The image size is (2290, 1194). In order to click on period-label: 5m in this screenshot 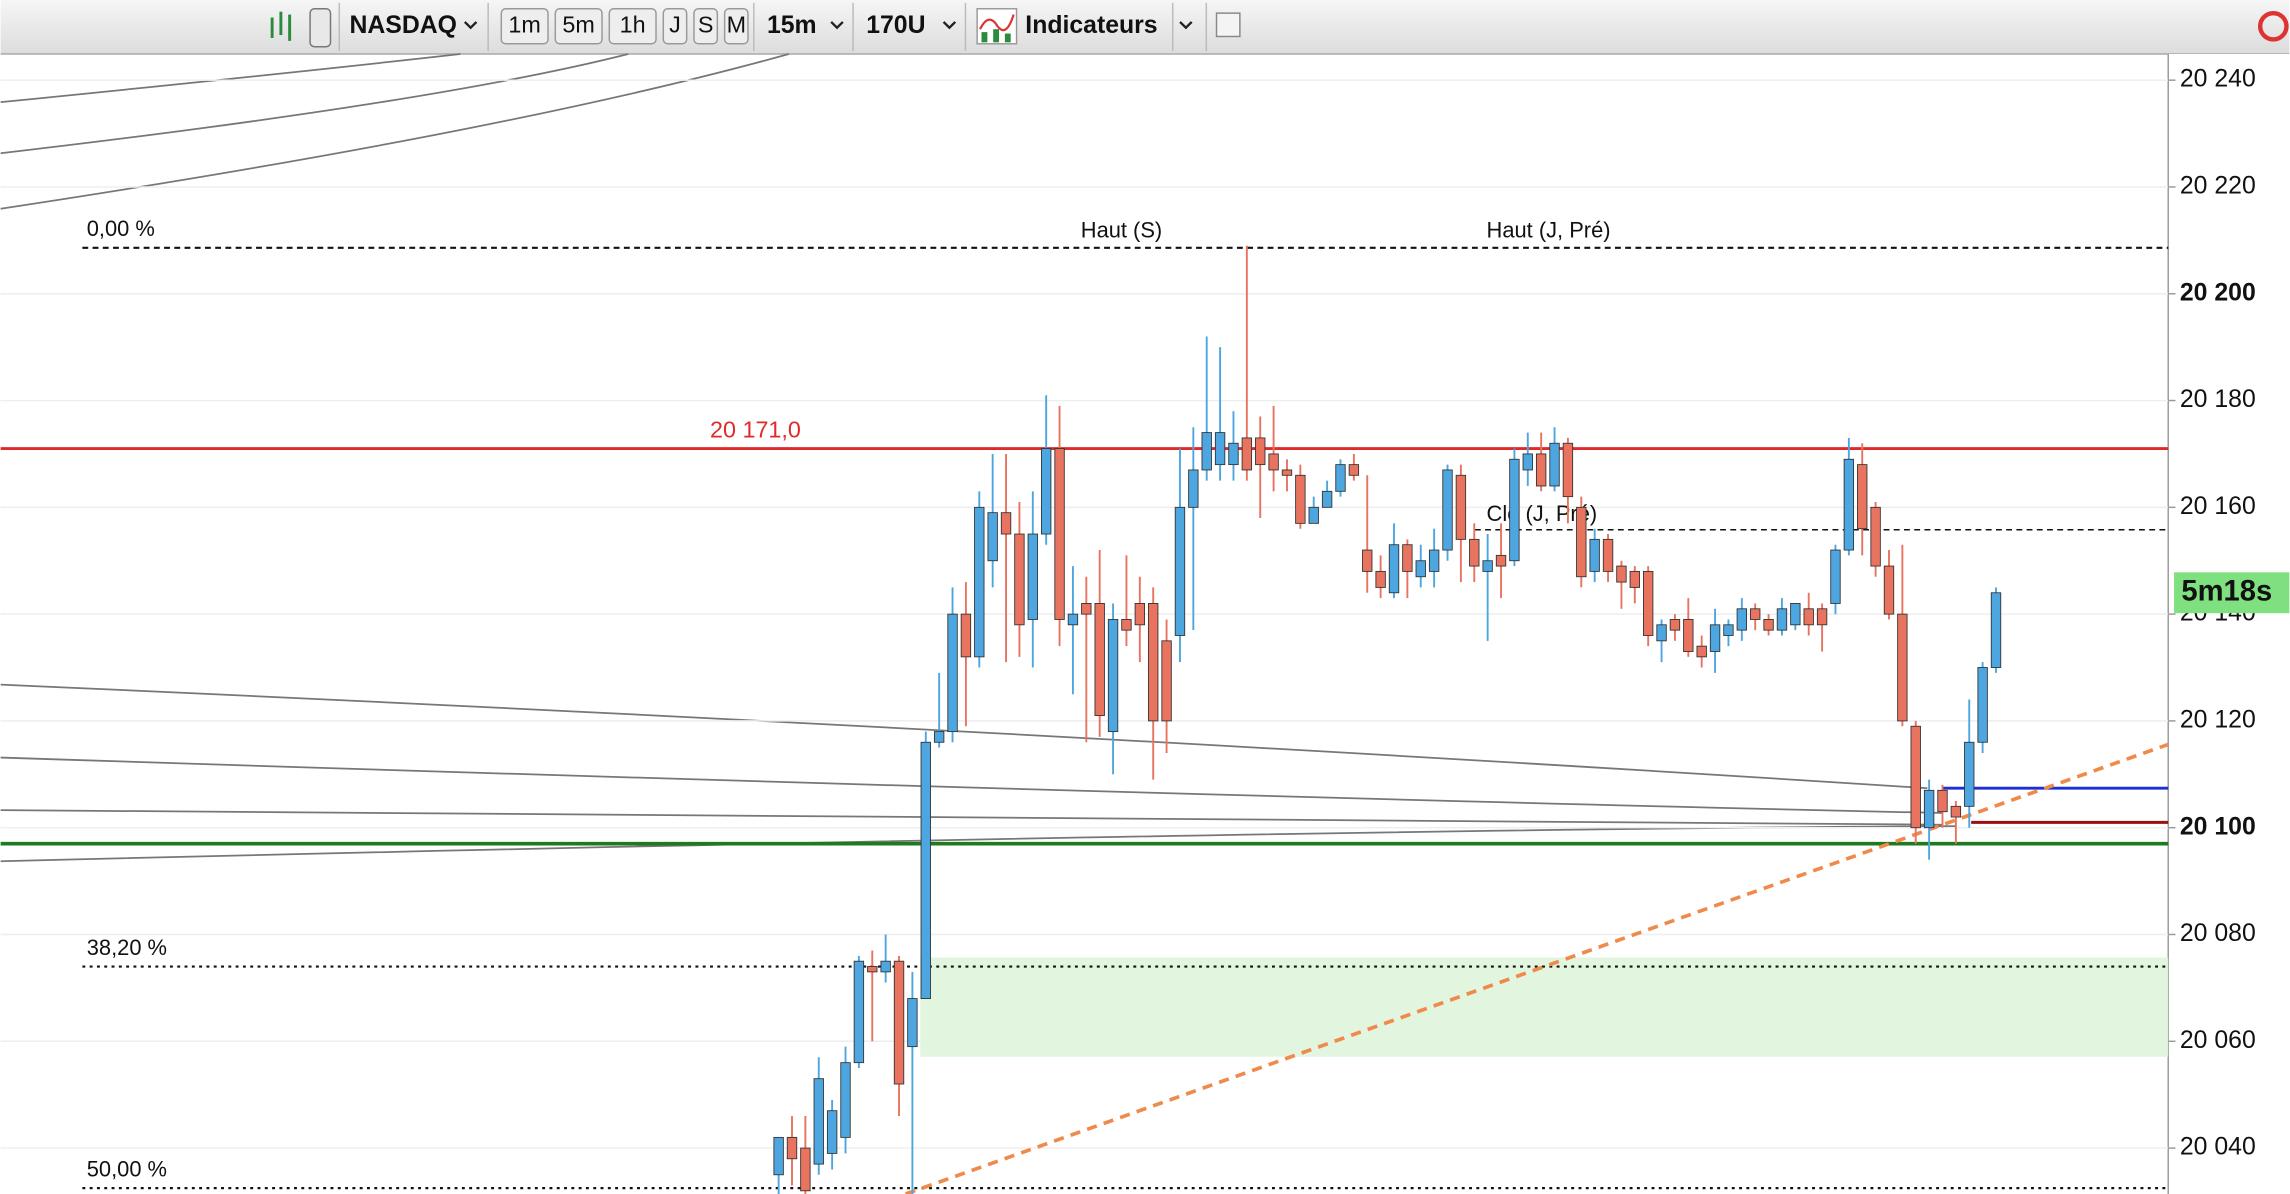, I will do `click(578, 24)`.